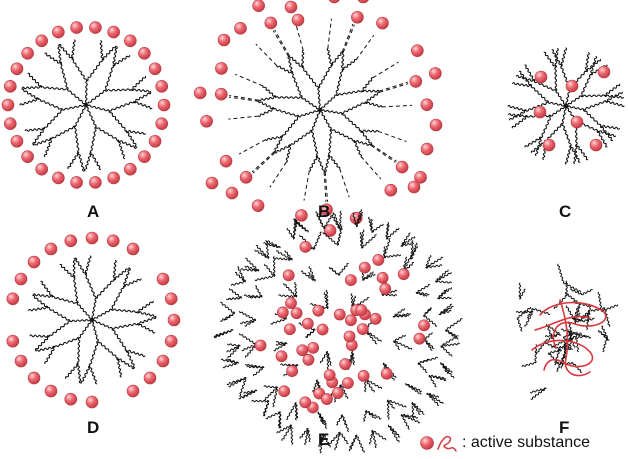 This screenshot has height=459, width=628. Describe the element at coordinates (565, 211) in the screenshot. I see `panel-label-c: C` at that location.